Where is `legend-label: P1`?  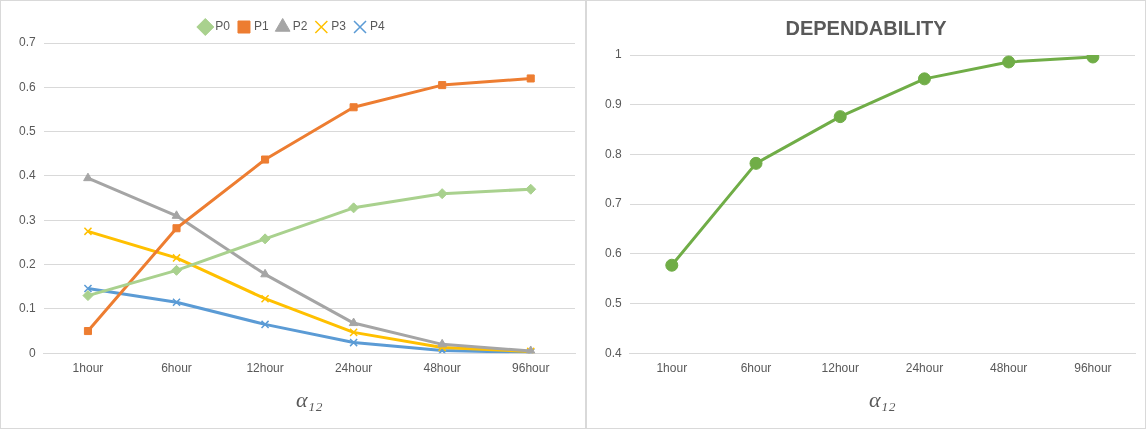 legend-label: P1 is located at coordinates (261, 26).